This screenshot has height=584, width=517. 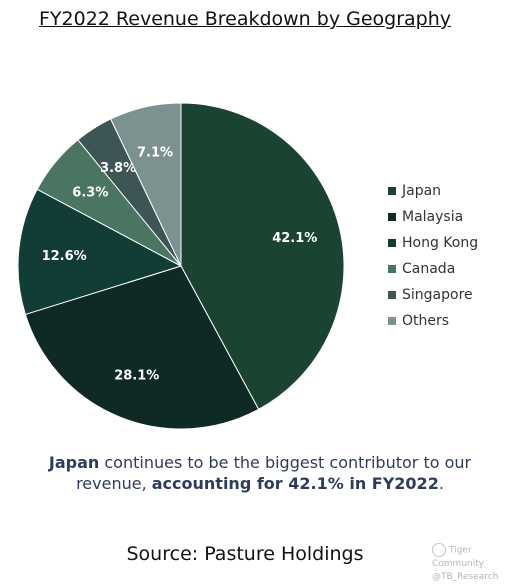 What do you see at coordinates (146, 184) in the screenshot?
I see `pie-slice-others` at bounding box center [146, 184].